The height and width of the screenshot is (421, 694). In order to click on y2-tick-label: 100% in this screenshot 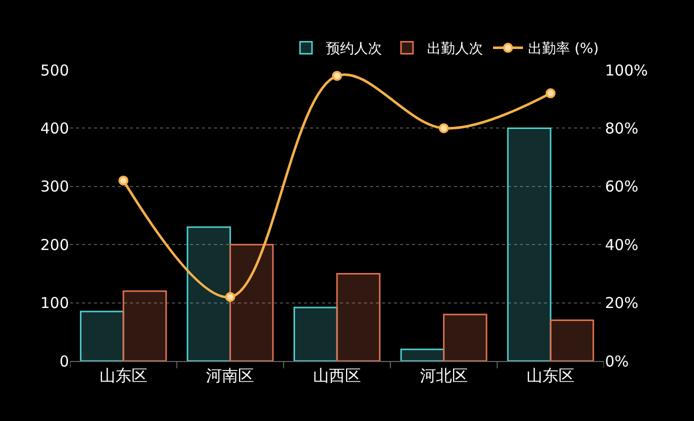, I will do `click(626, 70)`.